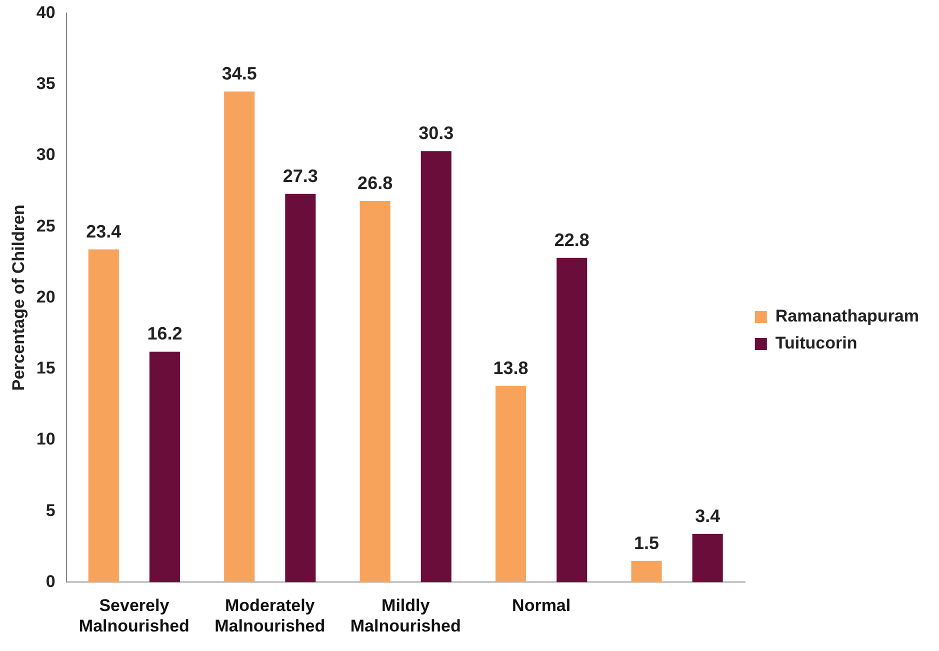 The image size is (939, 651). What do you see at coordinates (51, 510) in the screenshot?
I see `y-tick-label: 5` at bounding box center [51, 510].